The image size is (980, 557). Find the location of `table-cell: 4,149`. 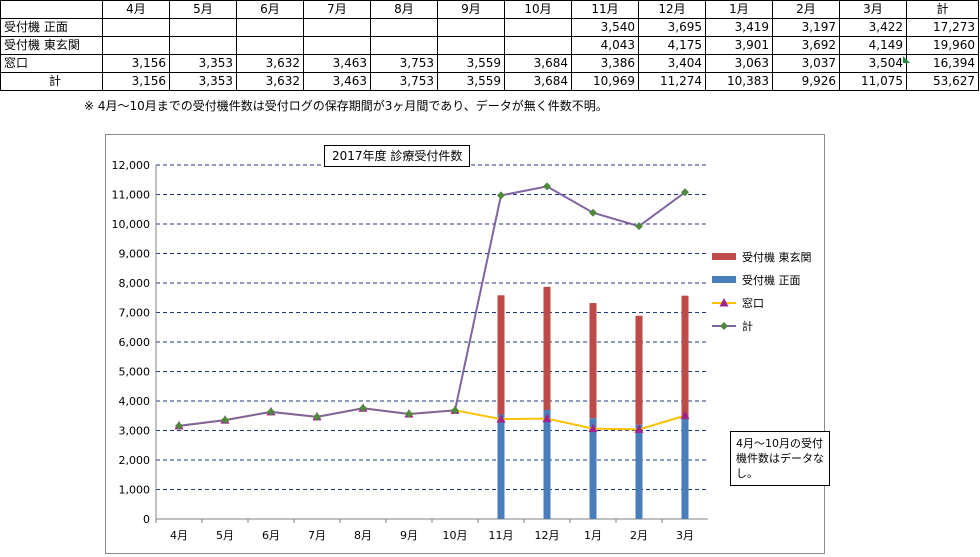

table-cell: 4,149 is located at coordinates (873, 45).